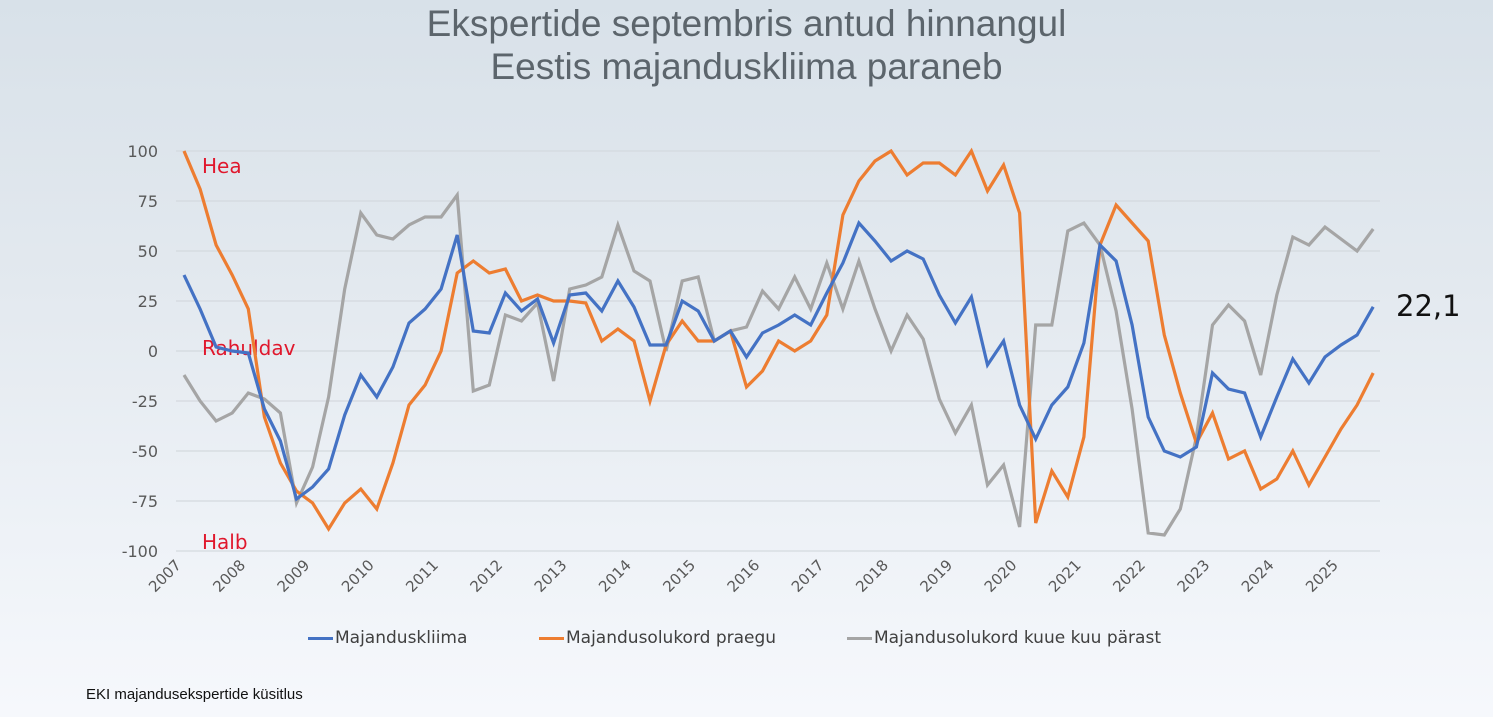 The height and width of the screenshot is (717, 1493). What do you see at coordinates (153, 351) in the screenshot?
I see `y-tick-label: 0` at bounding box center [153, 351].